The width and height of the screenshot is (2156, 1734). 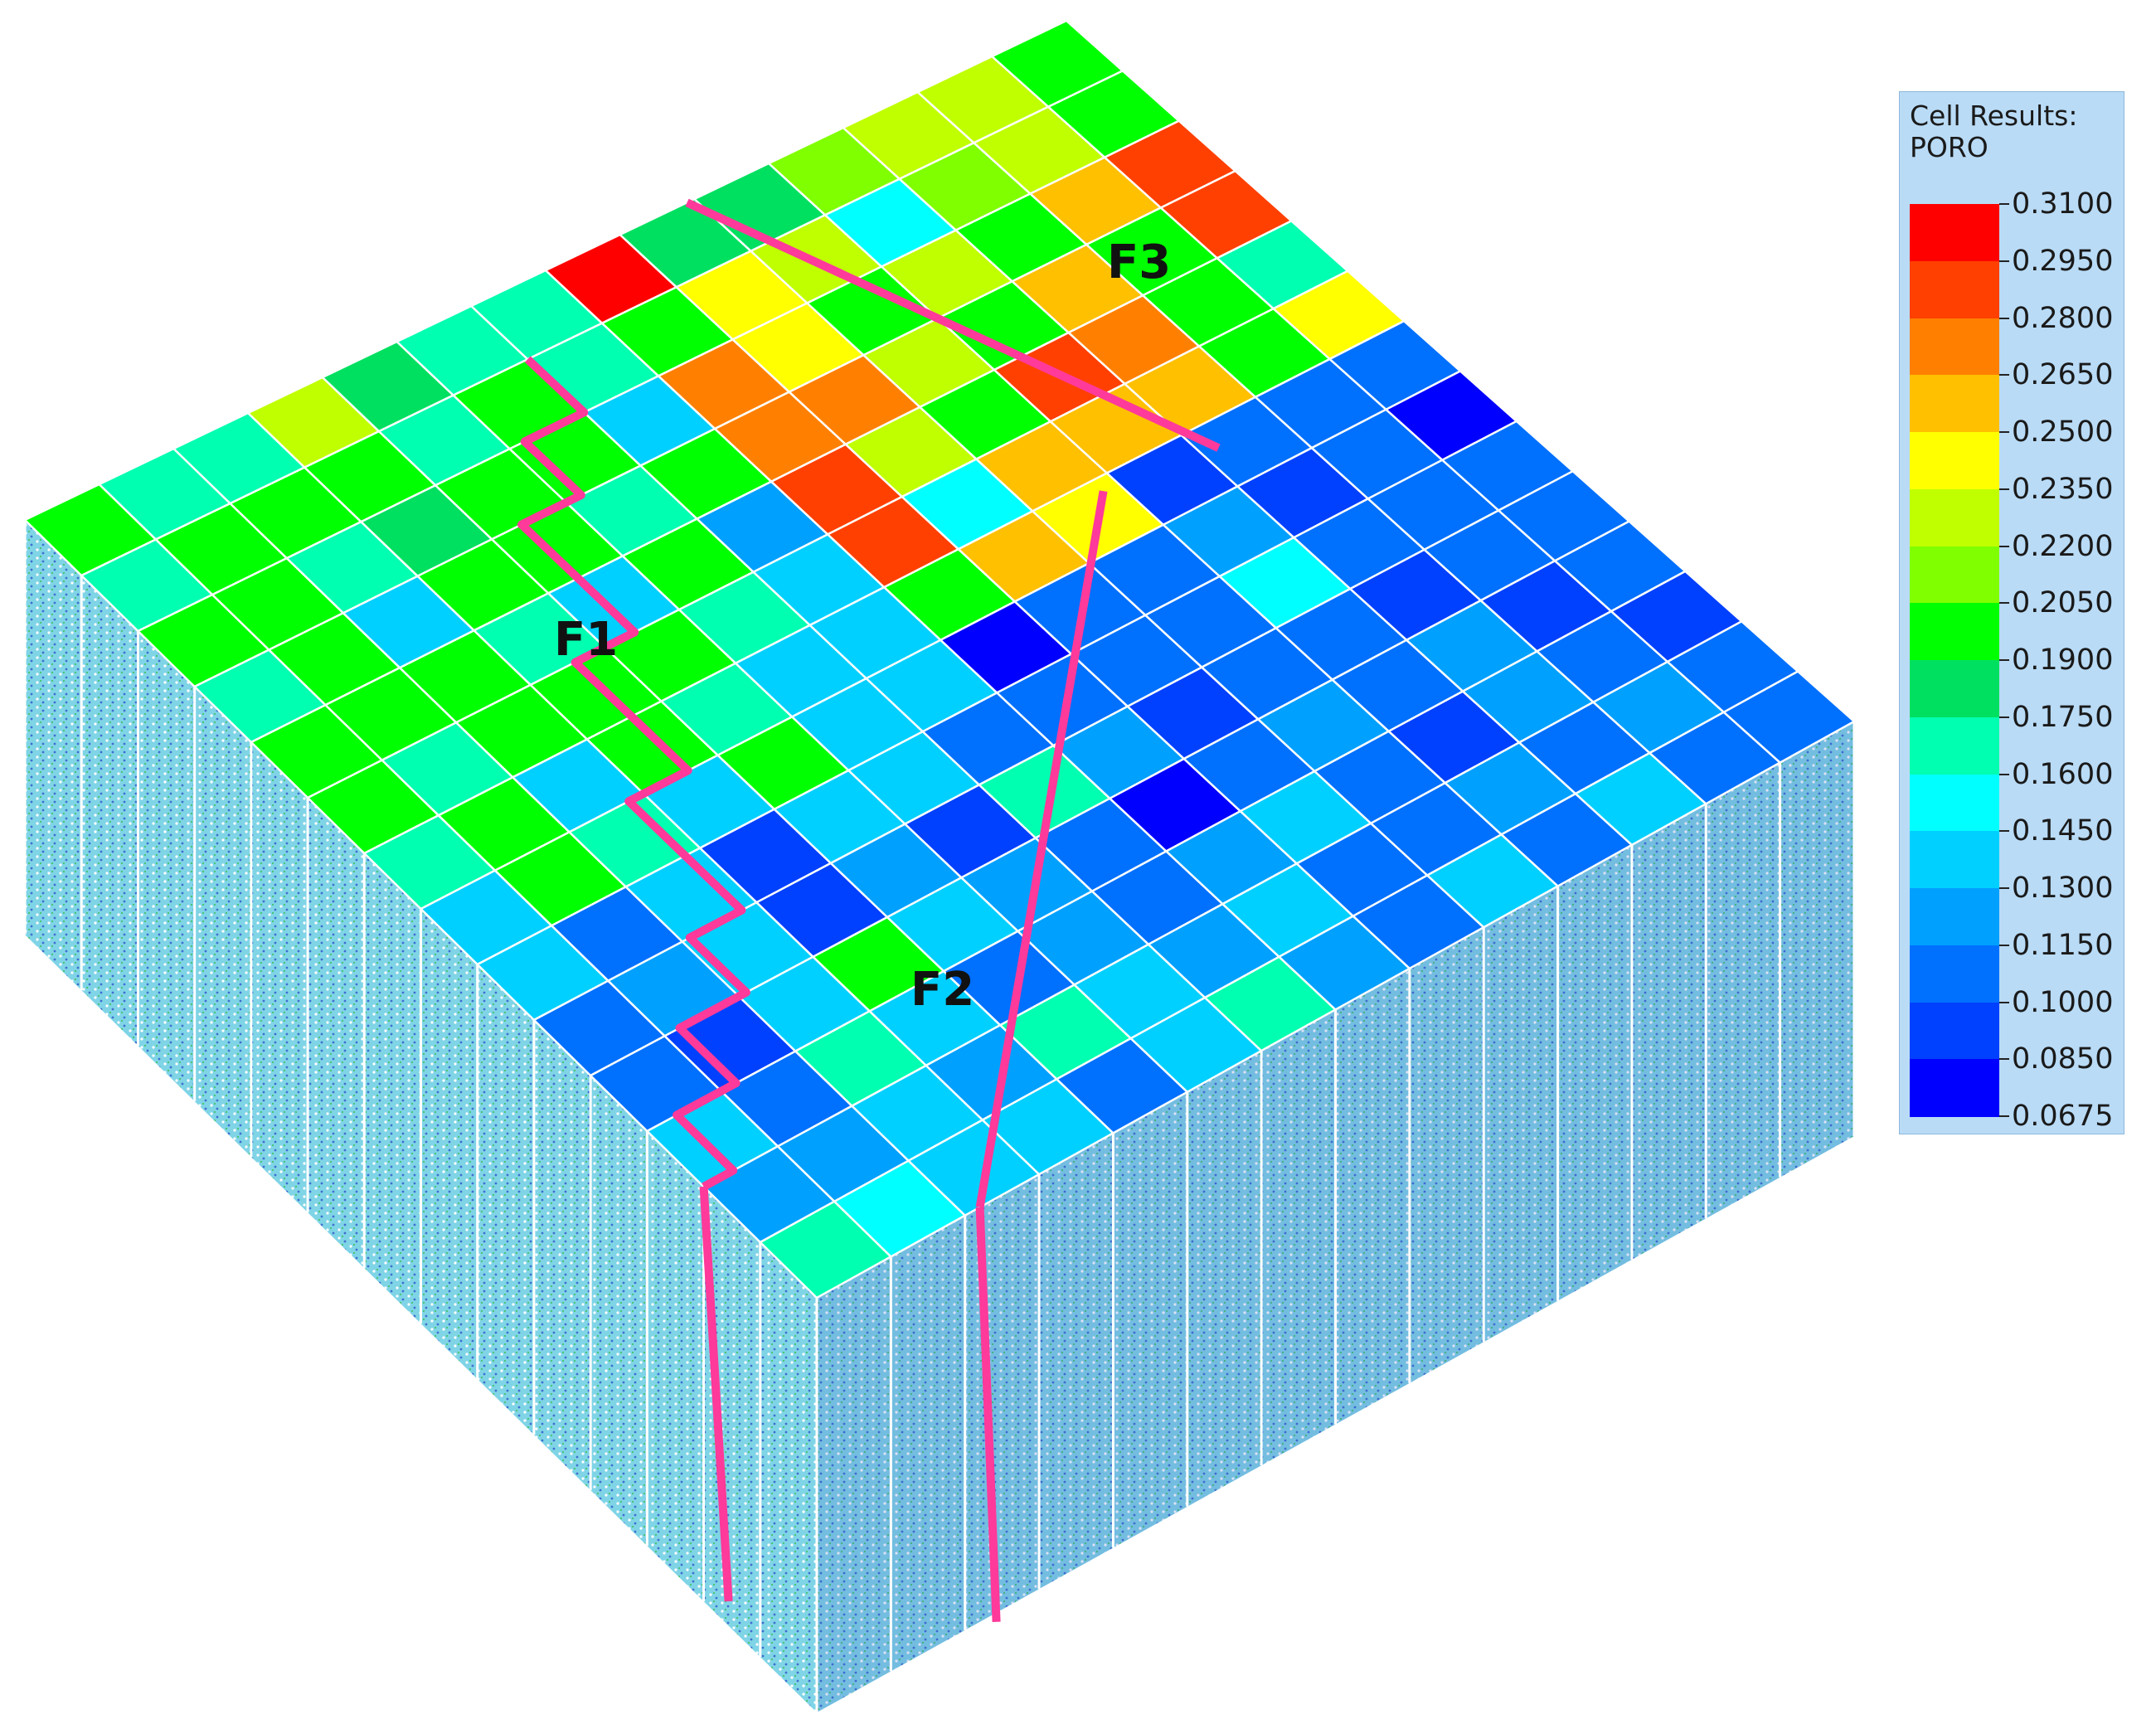 I want to click on legend-tick-label: 0.0675, so click(x=2063, y=1116).